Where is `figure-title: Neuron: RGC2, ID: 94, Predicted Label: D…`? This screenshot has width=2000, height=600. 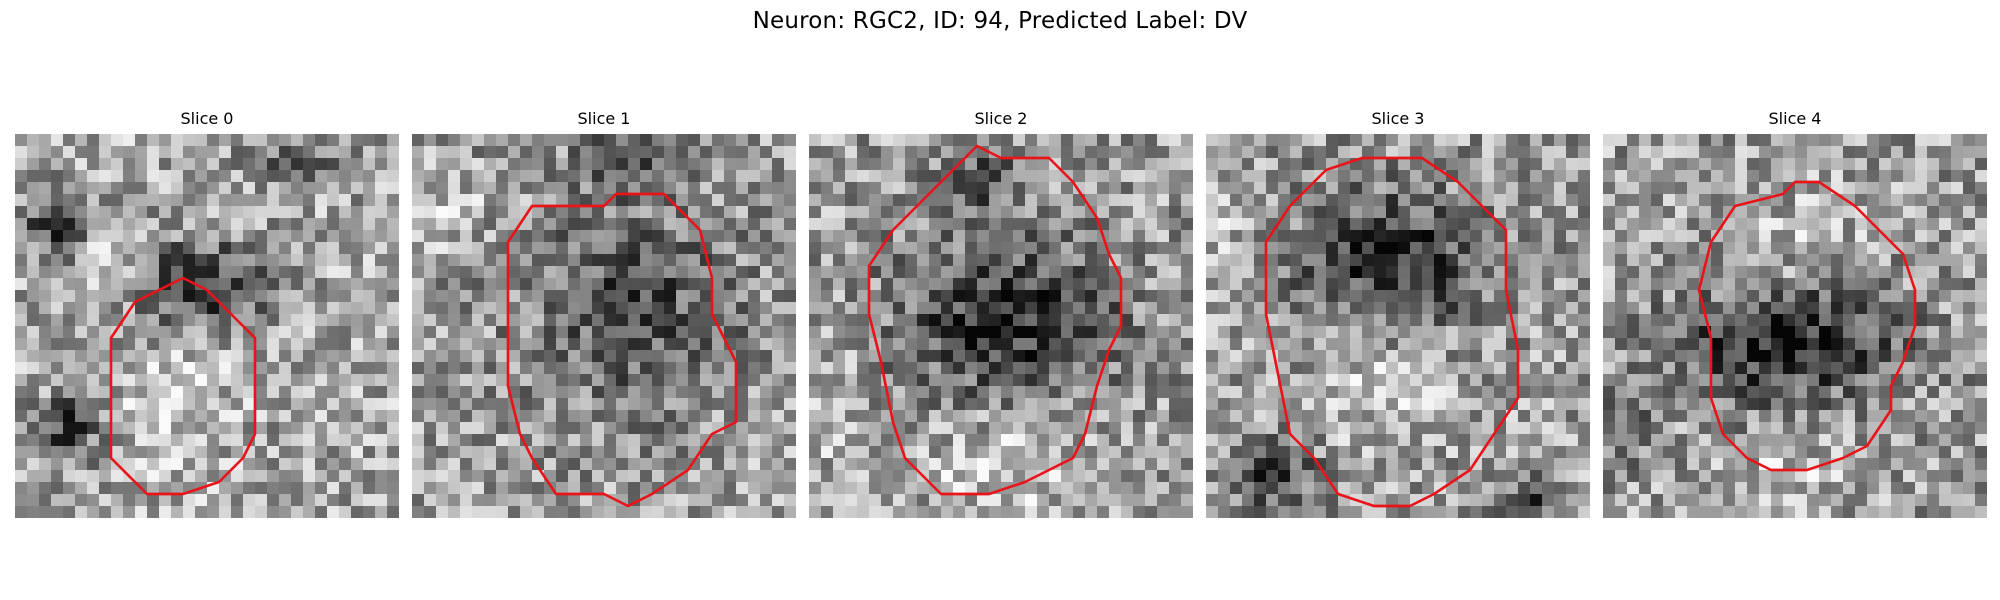 figure-title: Neuron: RGC2, ID: 94, Predicted Label: D… is located at coordinates (1000, 21).